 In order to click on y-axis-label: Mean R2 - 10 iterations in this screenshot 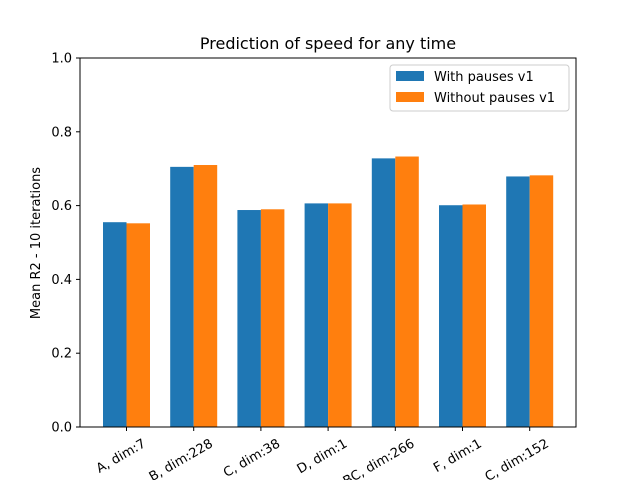, I will do `click(36, 243)`.